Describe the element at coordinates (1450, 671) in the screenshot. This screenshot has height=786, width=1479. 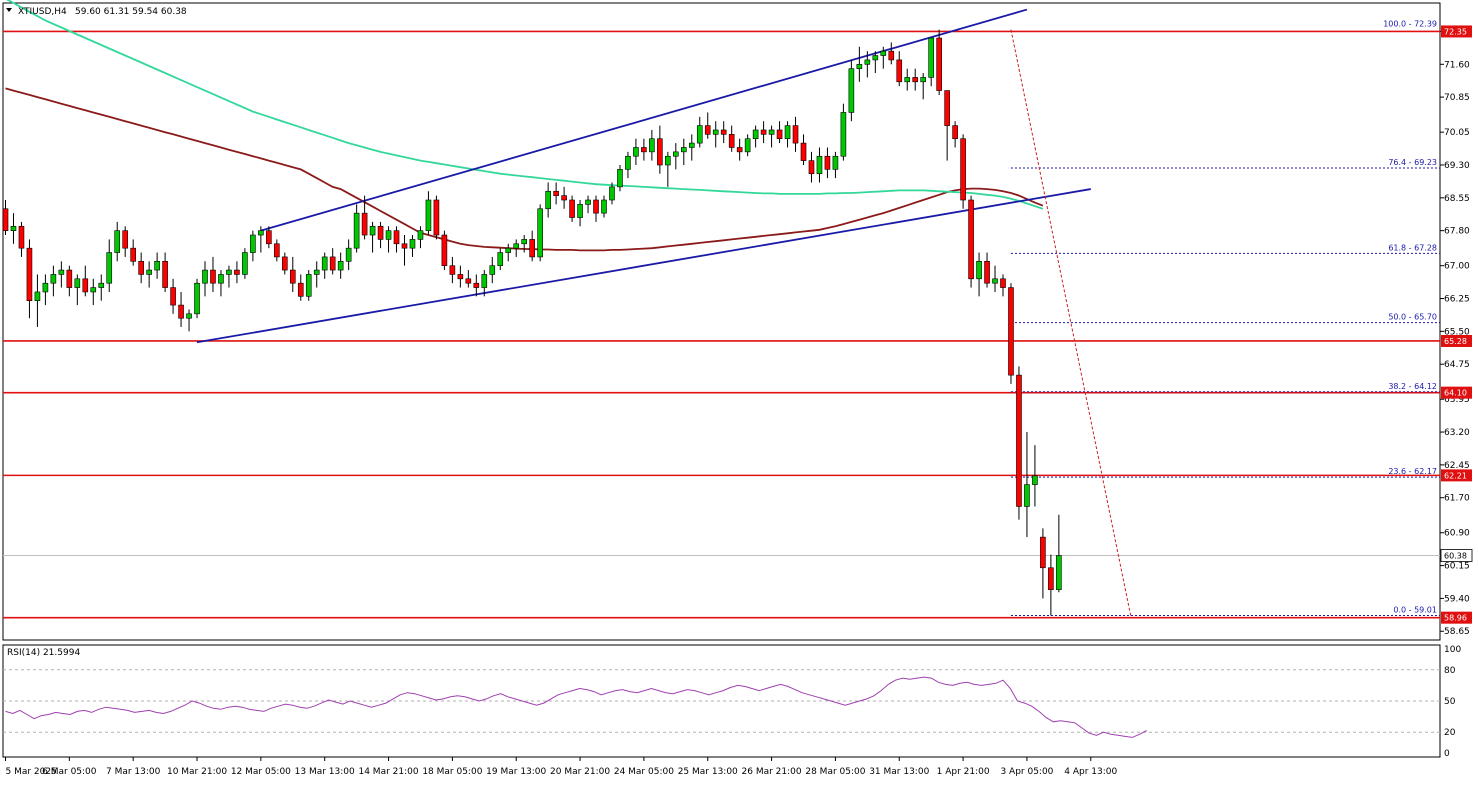
I see `rsi-axis-tick: 80` at that location.